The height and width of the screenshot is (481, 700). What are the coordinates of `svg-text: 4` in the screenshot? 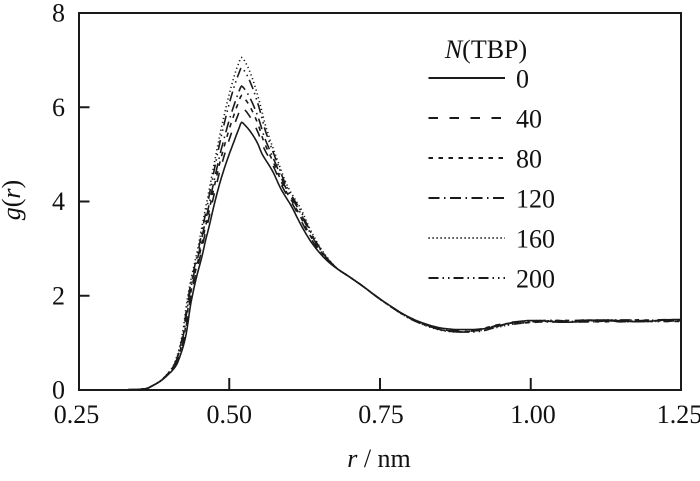 It's located at (58, 201).